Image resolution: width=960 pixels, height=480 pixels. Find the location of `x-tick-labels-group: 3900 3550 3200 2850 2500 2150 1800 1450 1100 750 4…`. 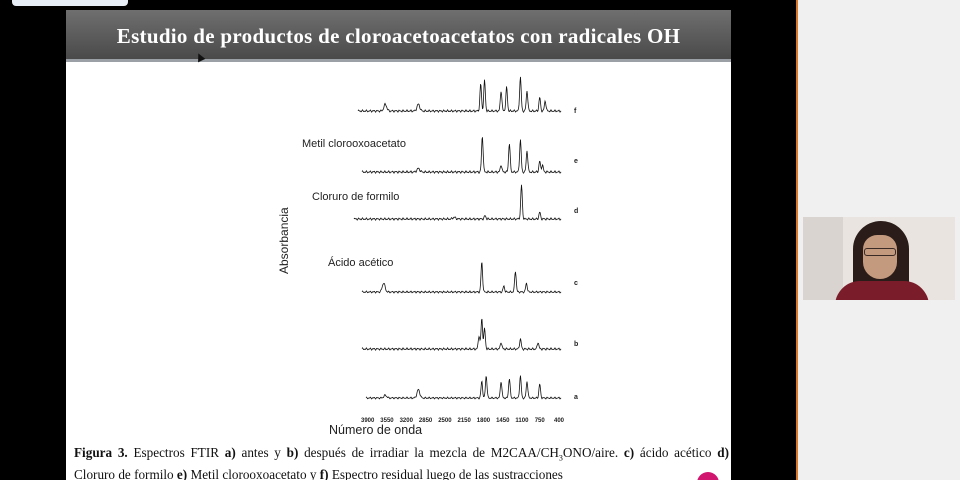

x-tick-labels-group: 3900 3550 3200 2850 2500 2150 1800 1450 1100 750 4… is located at coordinates (463, 421).